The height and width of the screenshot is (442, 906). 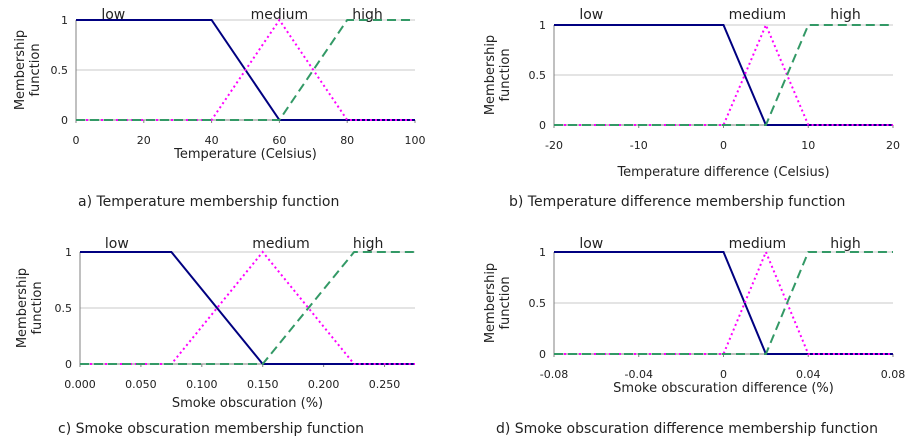 What do you see at coordinates (211, 429) in the screenshot?
I see `caption-c: c) Smoke obscuration membership function` at bounding box center [211, 429].